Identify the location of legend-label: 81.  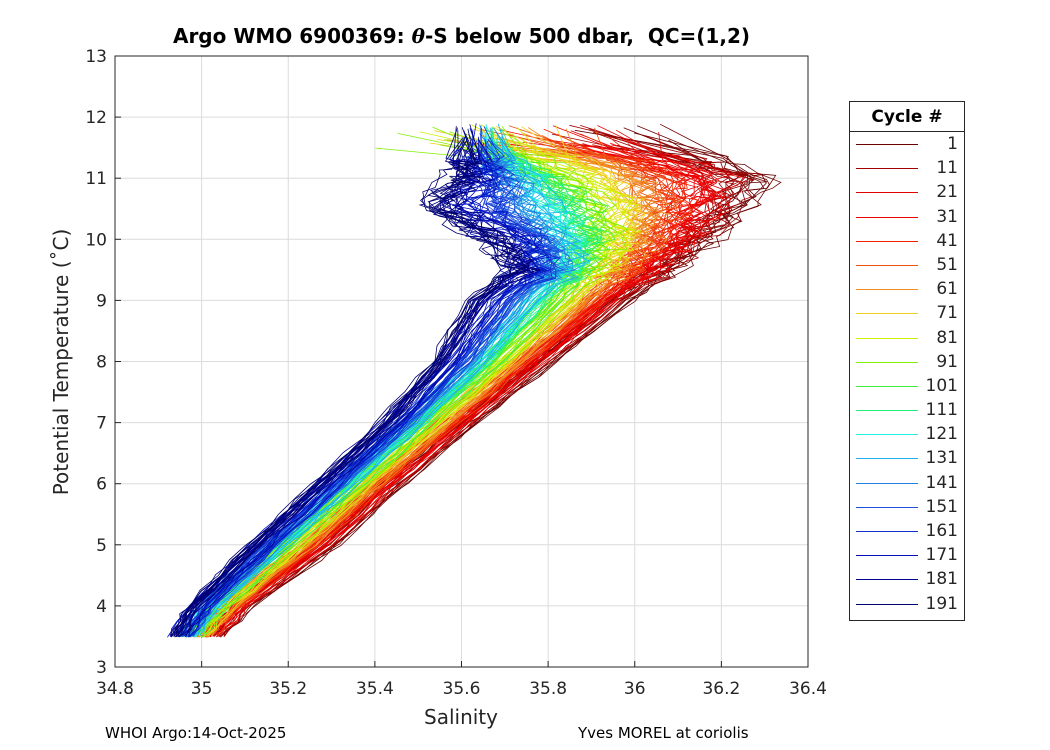
(947, 337).